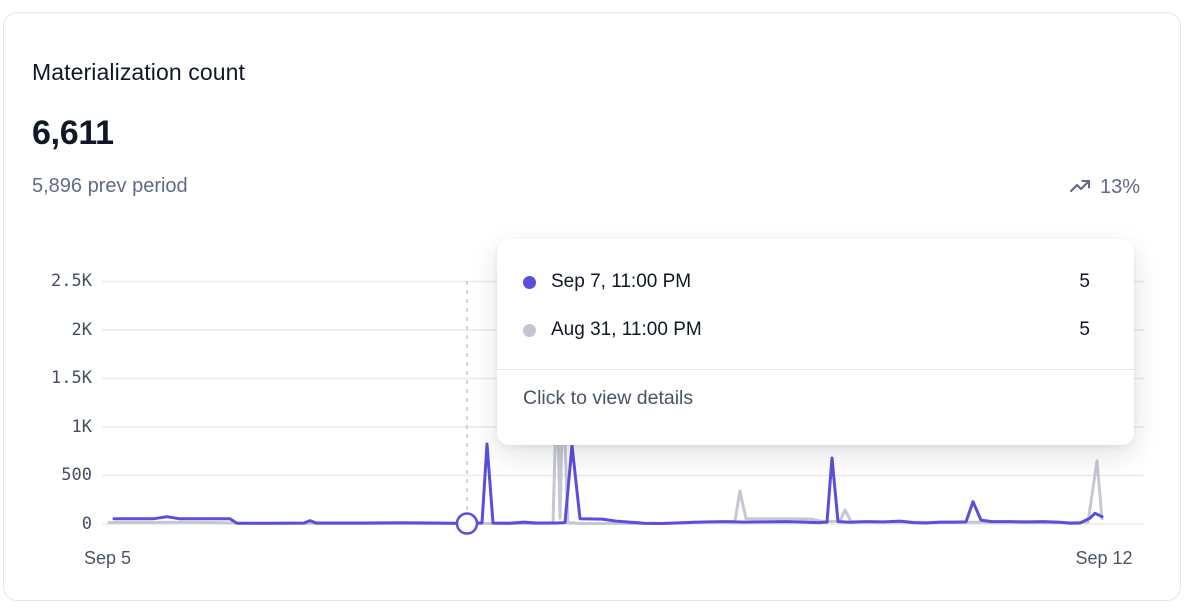 This screenshot has height=608, width=1186. What do you see at coordinates (139, 72) in the screenshot?
I see `page-title: Materialization count` at bounding box center [139, 72].